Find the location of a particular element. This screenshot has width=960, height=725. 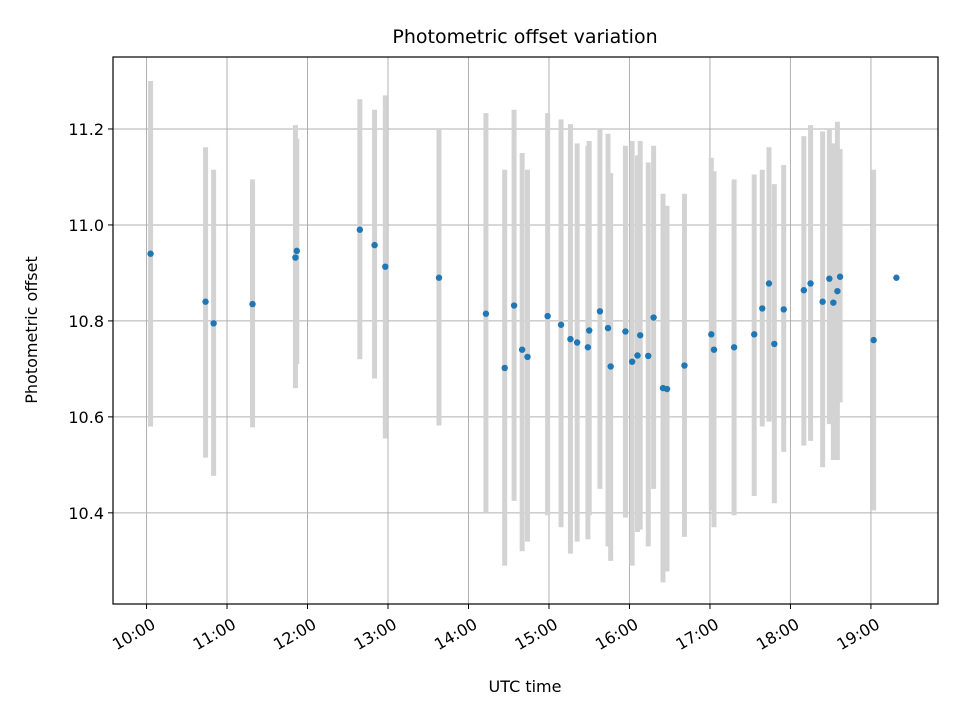

y-axis-label: Photometric offset is located at coordinates (31, 330).